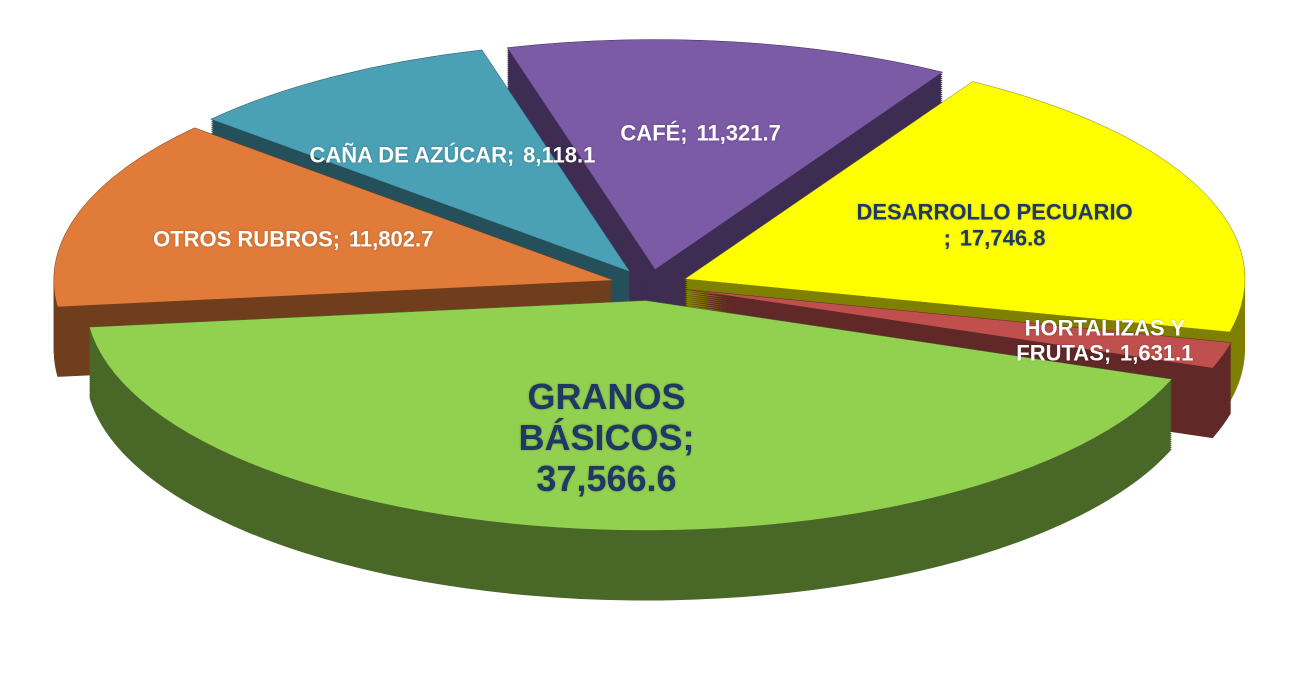 This screenshot has height=679, width=1310. I want to click on data-label: CAÑA DE AZÚCAR; 8,118.1, so click(452, 154).